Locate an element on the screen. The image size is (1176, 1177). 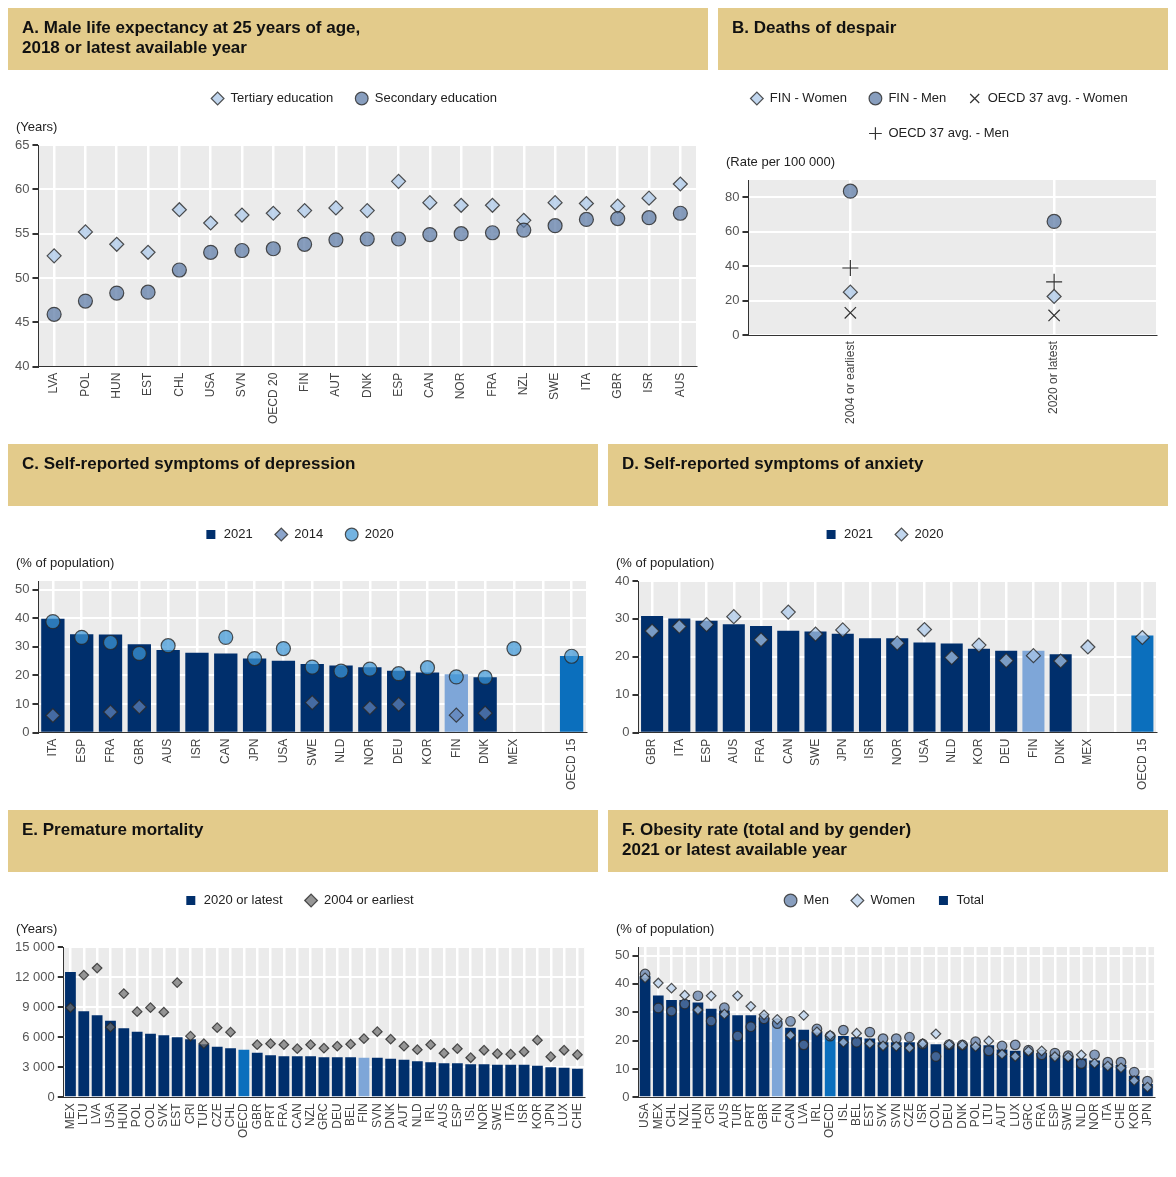
y-tick-label: 55 is located at coordinates (22, 233).